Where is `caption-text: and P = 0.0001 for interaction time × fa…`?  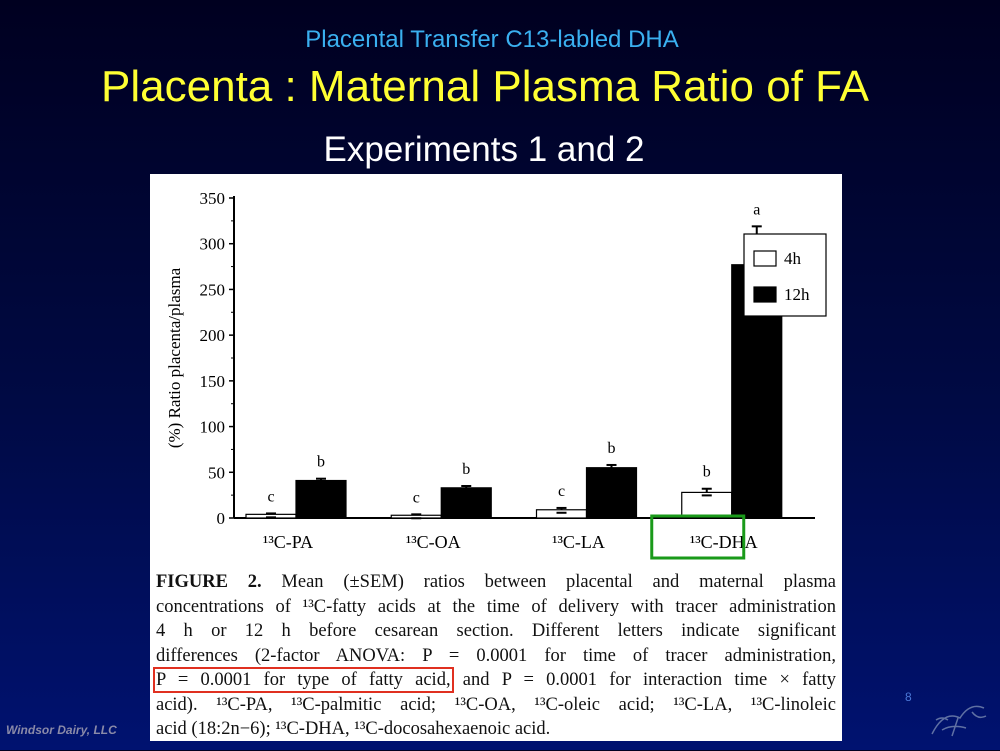 caption-text: and P = 0.0001 for interaction time × fa… is located at coordinates (643, 680).